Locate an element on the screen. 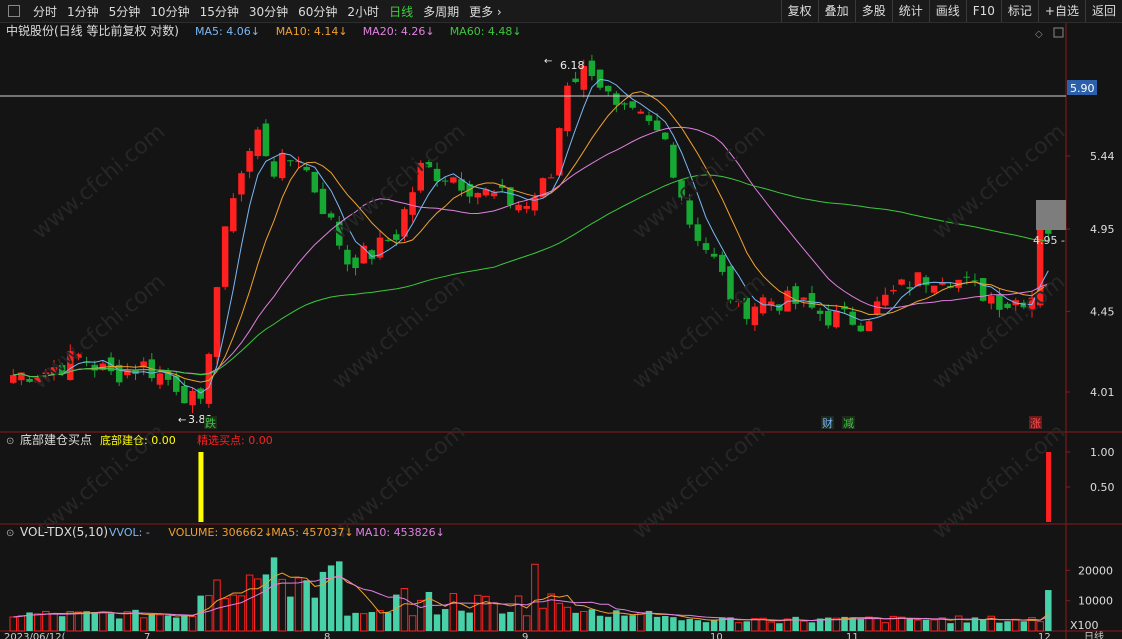  tool-0: 复权 is located at coordinates (799, 11).